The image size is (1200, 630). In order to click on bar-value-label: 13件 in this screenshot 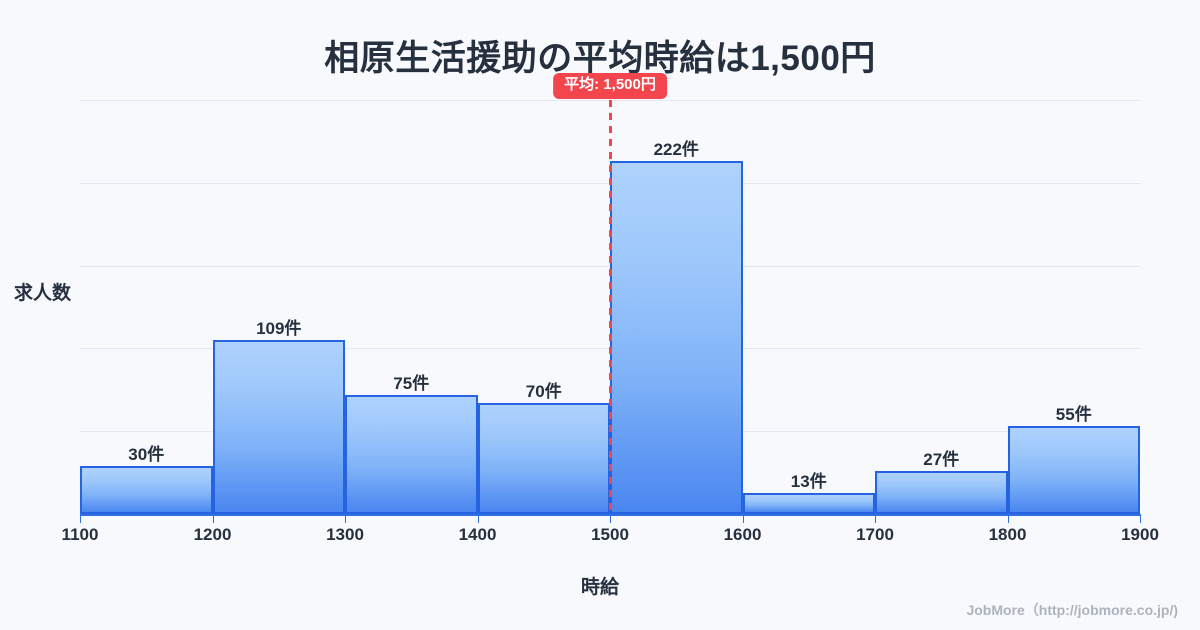, I will do `click(808, 482)`.